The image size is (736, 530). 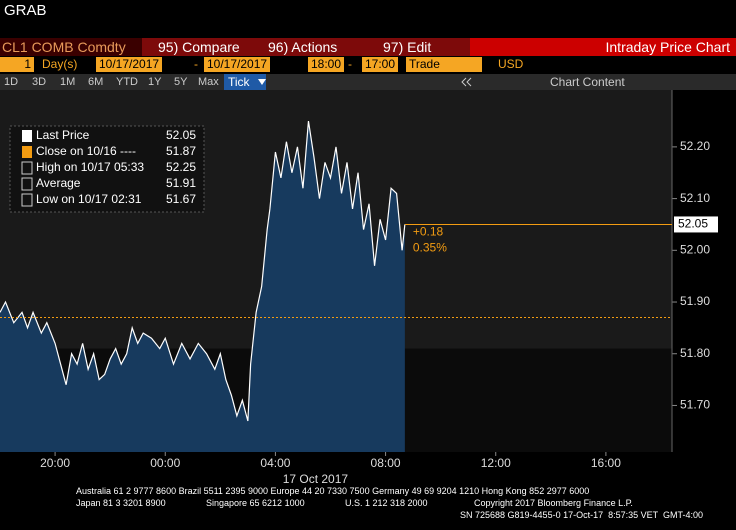 What do you see at coordinates (262, 82) in the screenshot?
I see `dropdown-arrow` at bounding box center [262, 82].